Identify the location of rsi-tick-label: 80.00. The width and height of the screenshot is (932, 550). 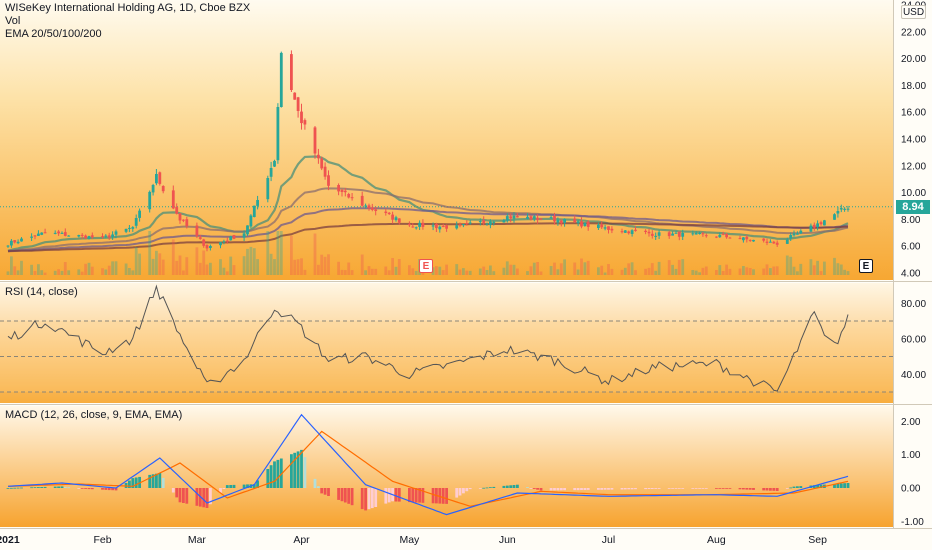
(913, 304).